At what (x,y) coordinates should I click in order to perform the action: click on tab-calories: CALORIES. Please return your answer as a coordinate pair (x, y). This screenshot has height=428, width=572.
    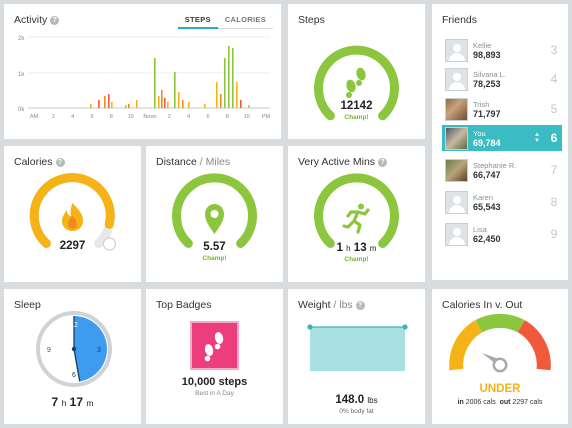
    Looking at the image, I should click on (245, 21).